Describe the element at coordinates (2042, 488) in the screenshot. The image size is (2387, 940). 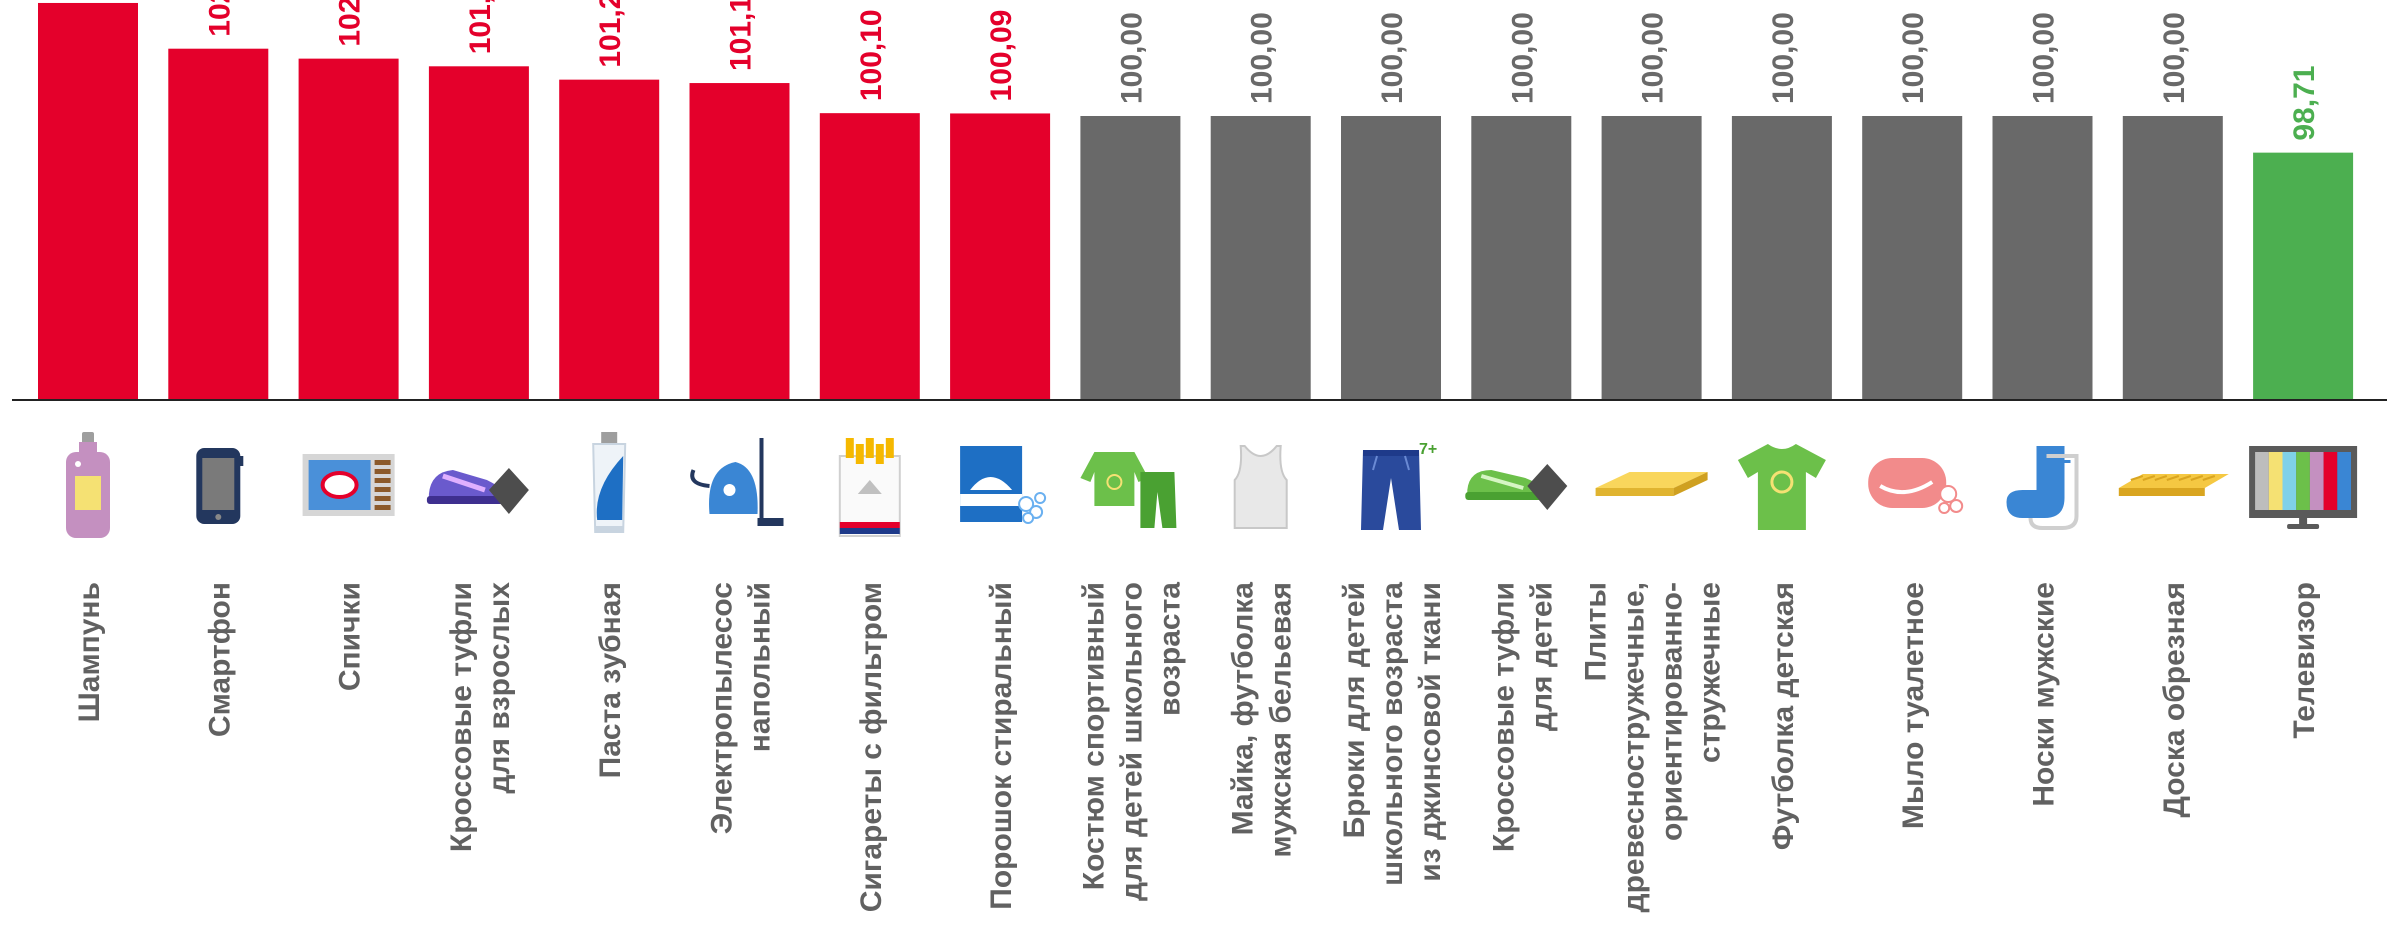
I see `sock-icon` at that location.